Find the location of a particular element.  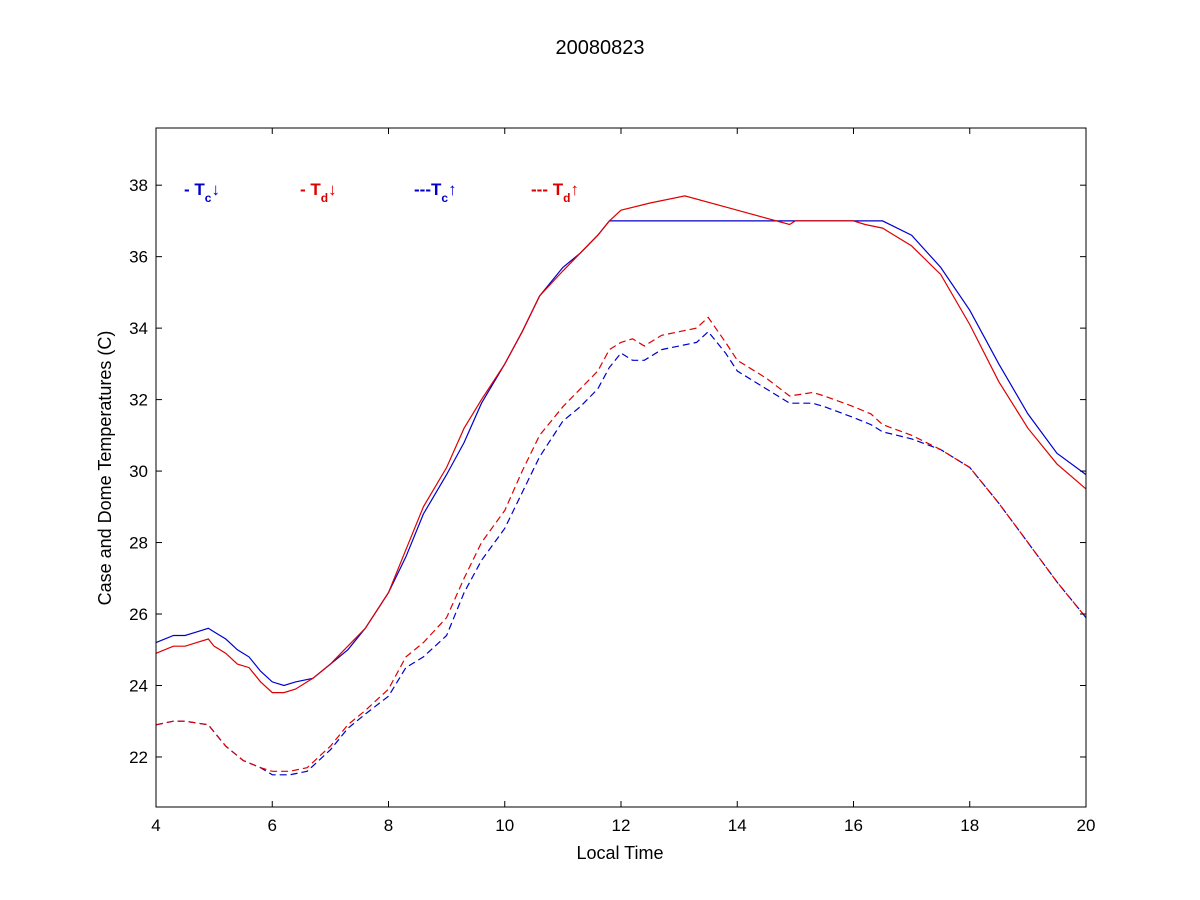

x-tick-label: 4 is located at coordinates (155, 825).